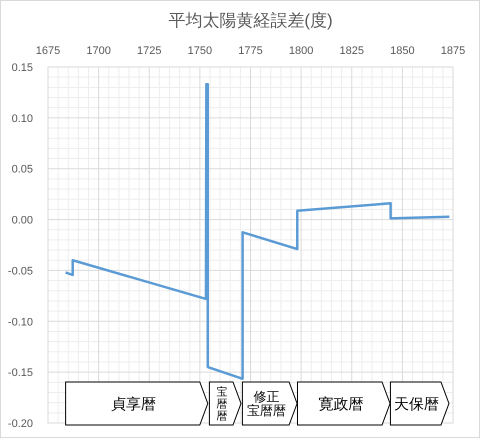 The height and width of the screenshot is (438, 480). Describe the element at coordinates (20, 424) in the screenshot. I see `y-tick-label: -0.20` at that location.